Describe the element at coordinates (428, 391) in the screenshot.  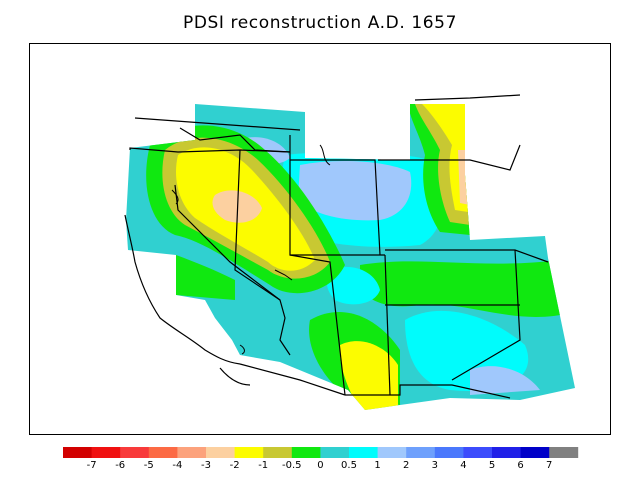
I see `nm-south` at that location.